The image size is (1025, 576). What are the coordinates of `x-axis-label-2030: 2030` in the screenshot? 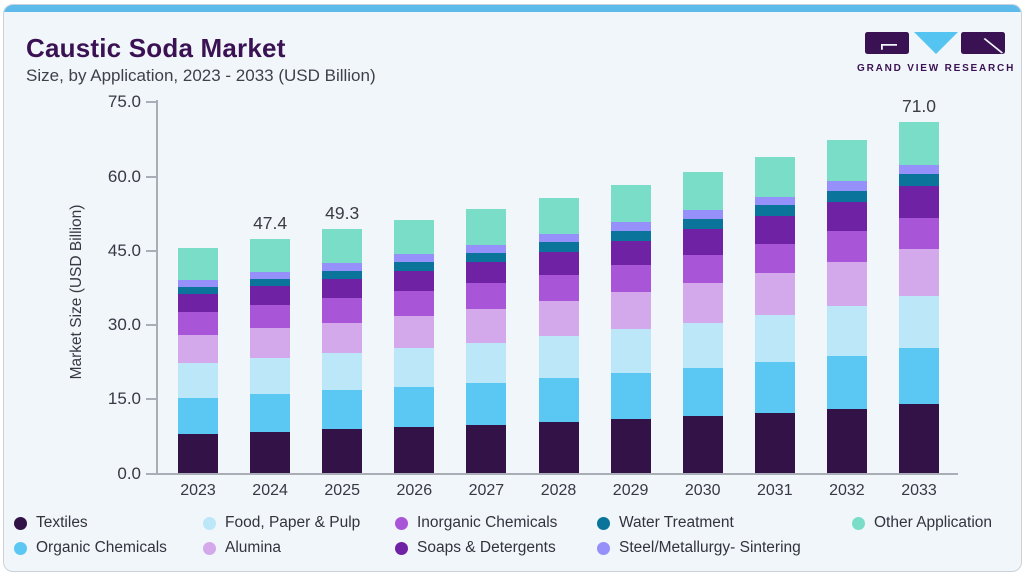 It's located at (702, 490).